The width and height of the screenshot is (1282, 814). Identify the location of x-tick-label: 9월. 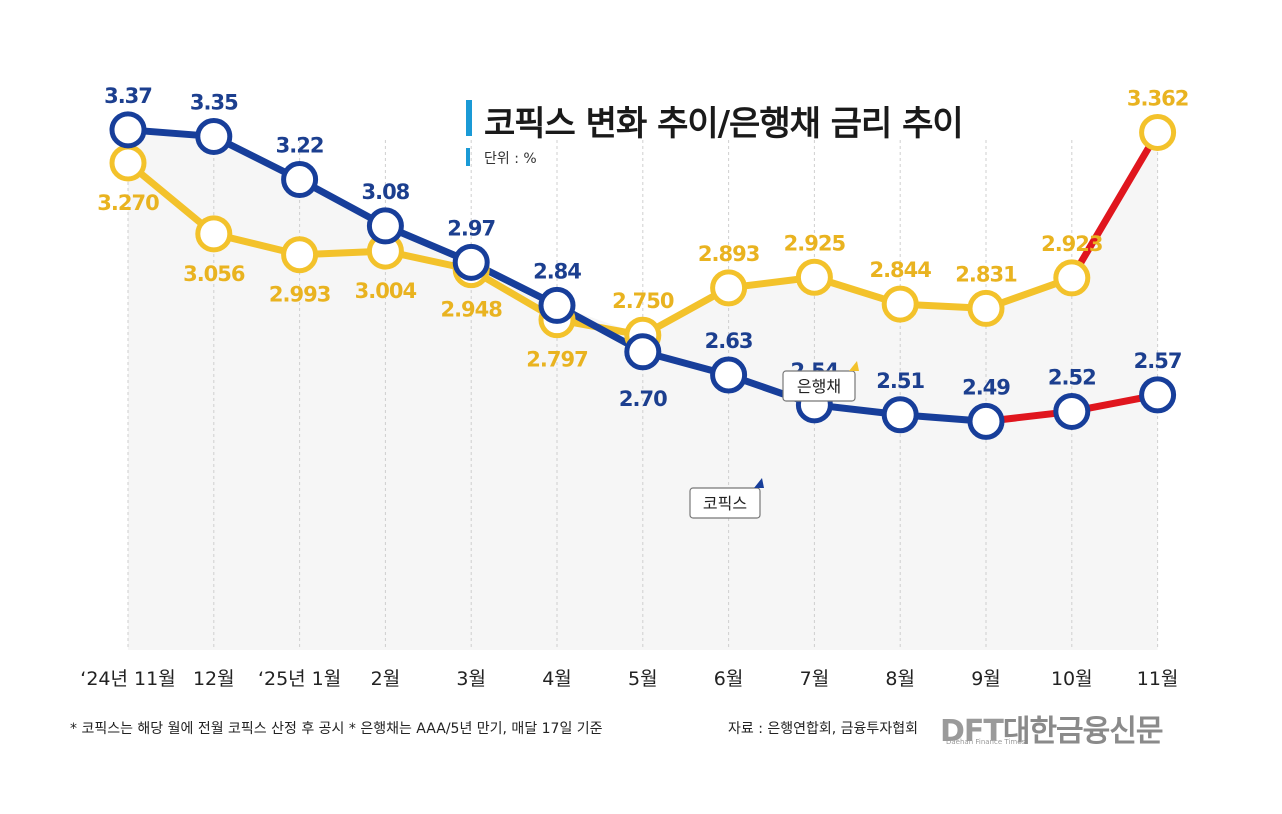
(986, 679).